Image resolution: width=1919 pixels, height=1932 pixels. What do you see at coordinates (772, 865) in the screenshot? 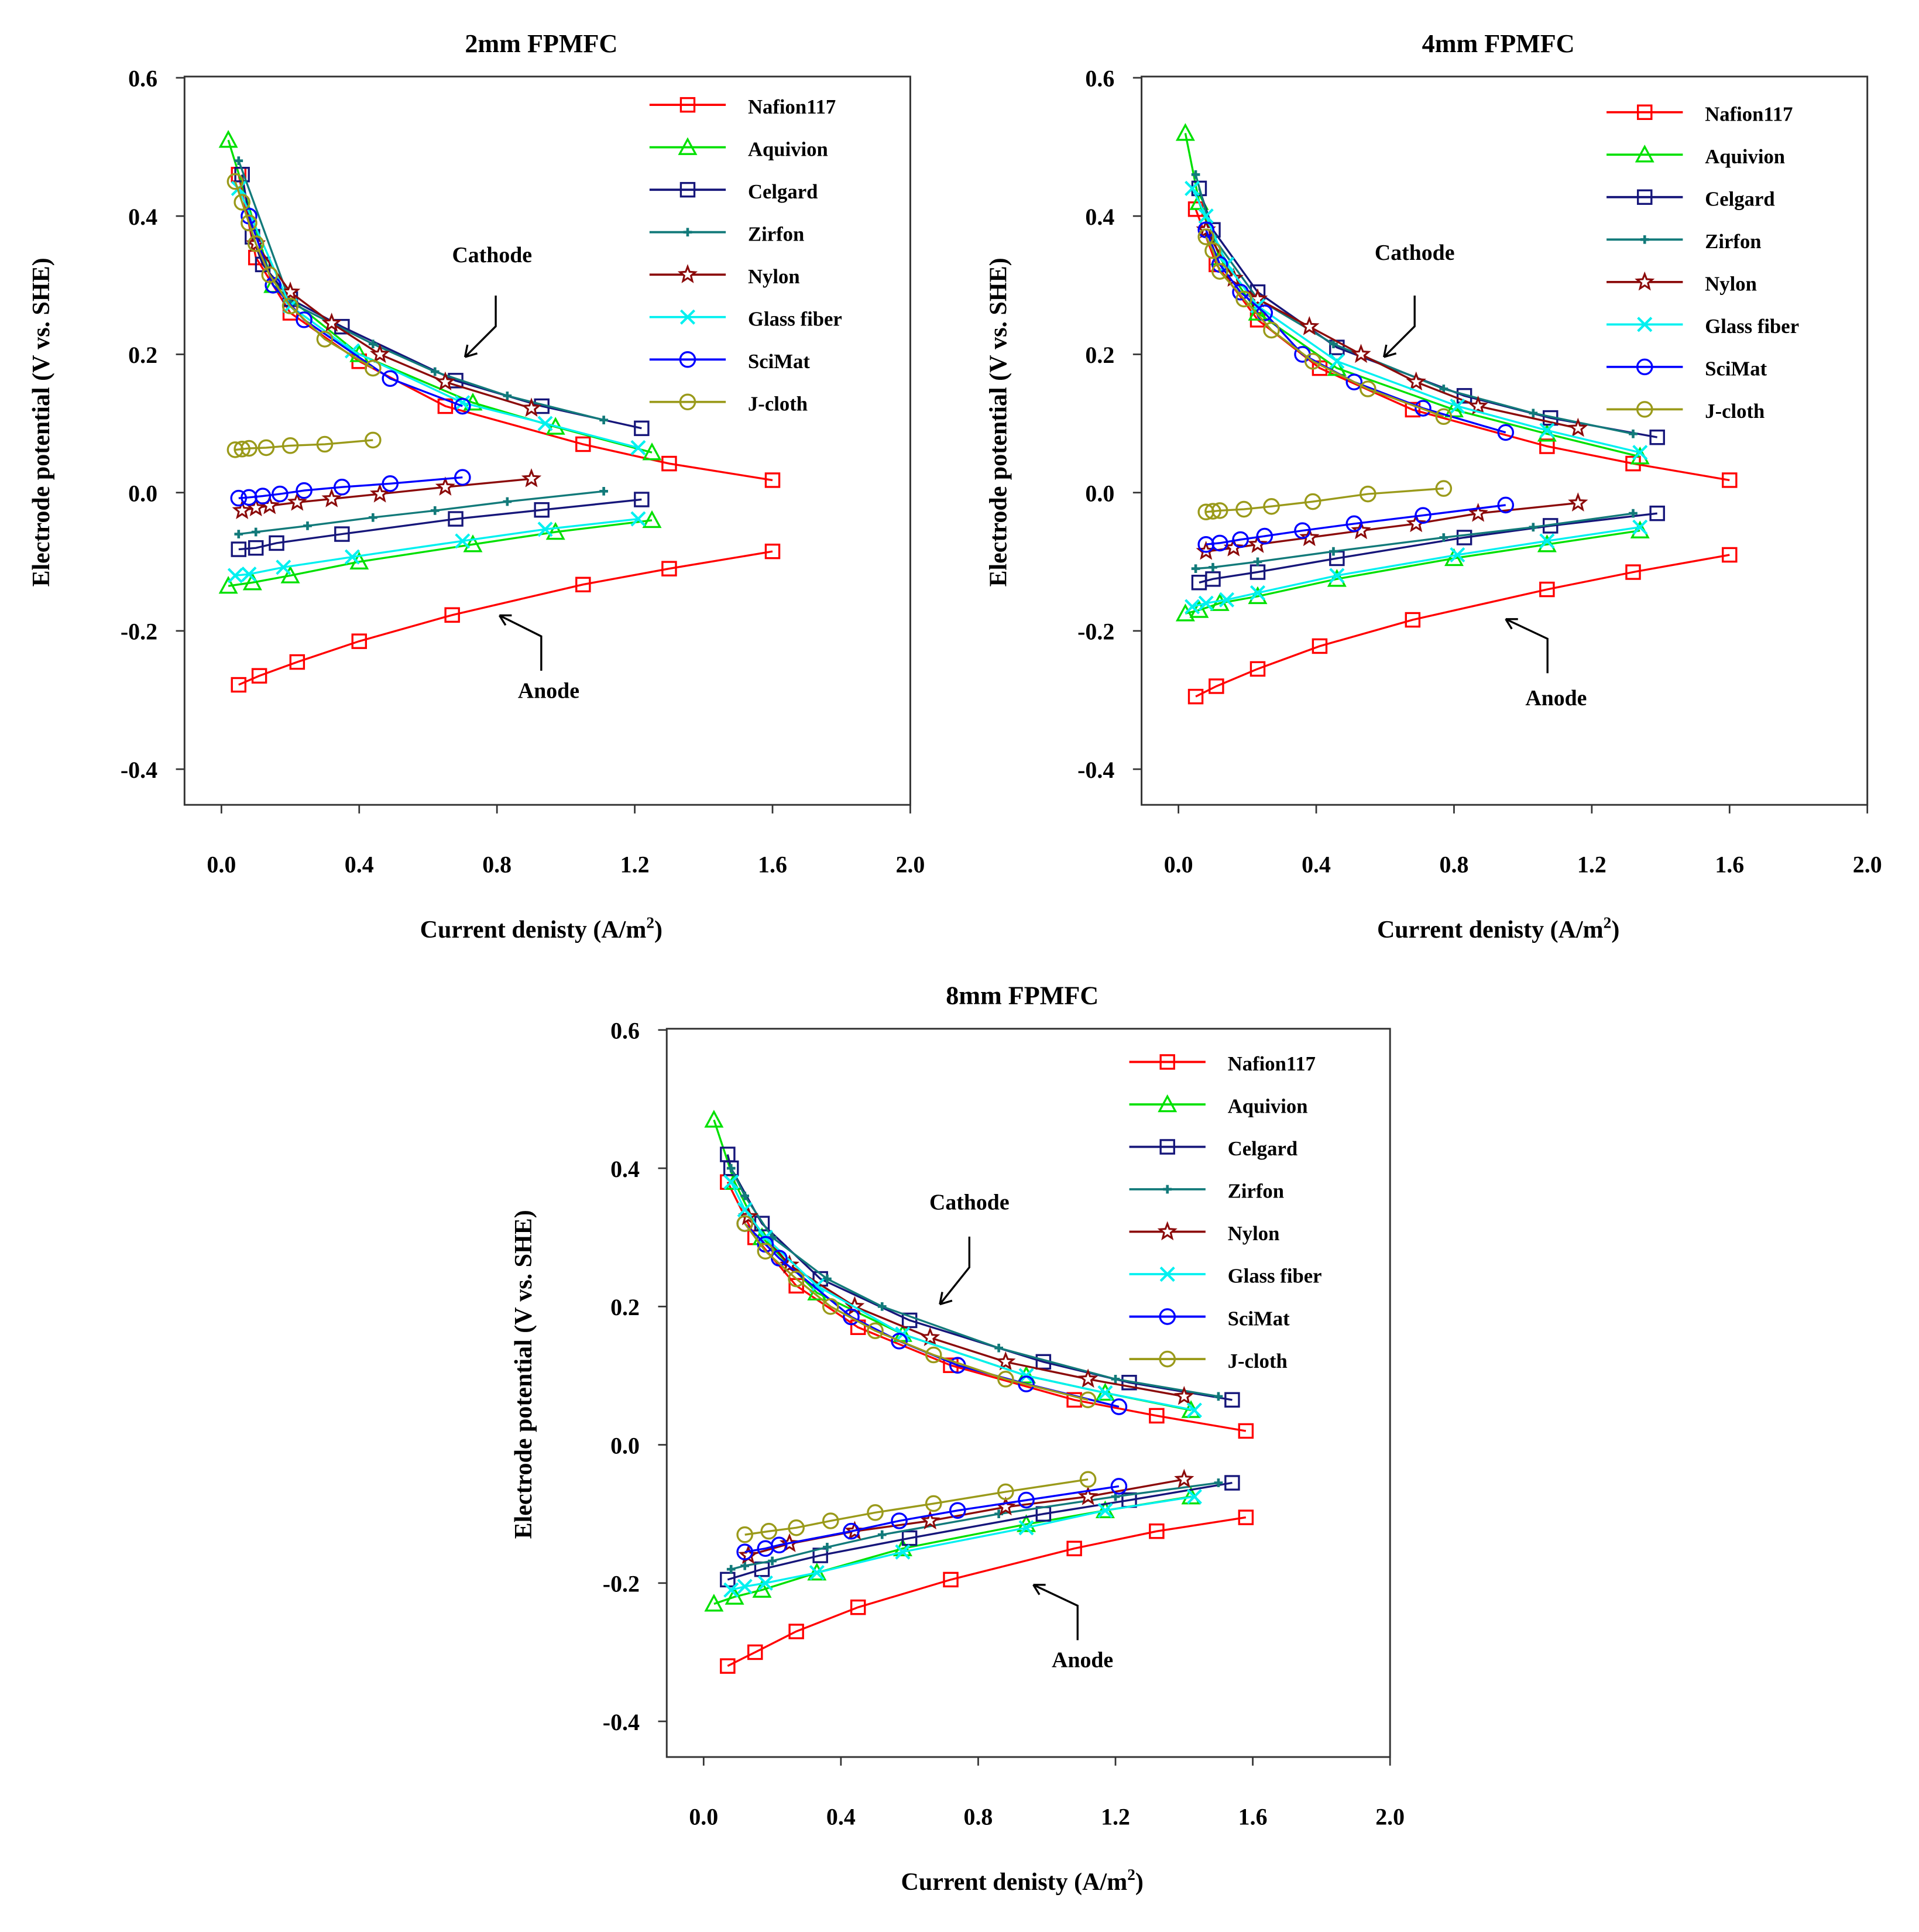
I see `x-tick-label: 1.6` at bounding box center [772, 865].